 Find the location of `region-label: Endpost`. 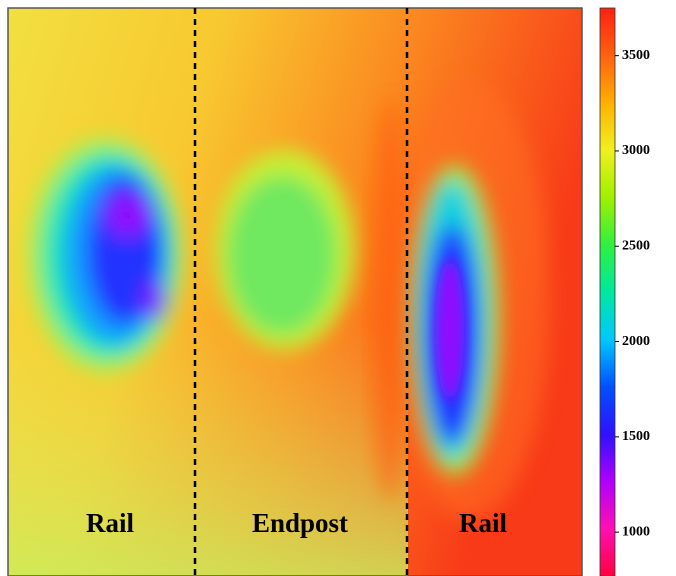

region-label: Endpost is located at coordinates (300, 523).